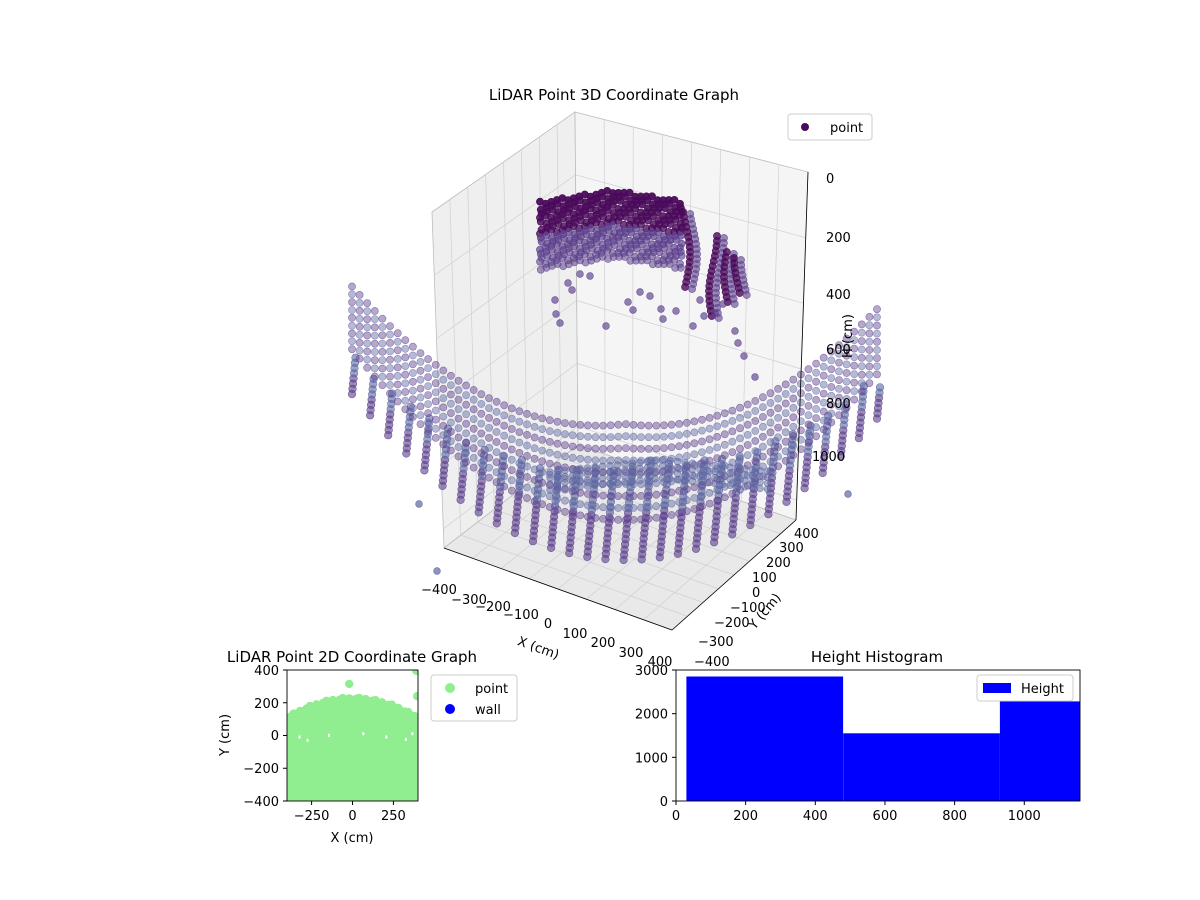  I want to click on z-ticks: 0 200 400 600 800 1000, so click(831, 318).